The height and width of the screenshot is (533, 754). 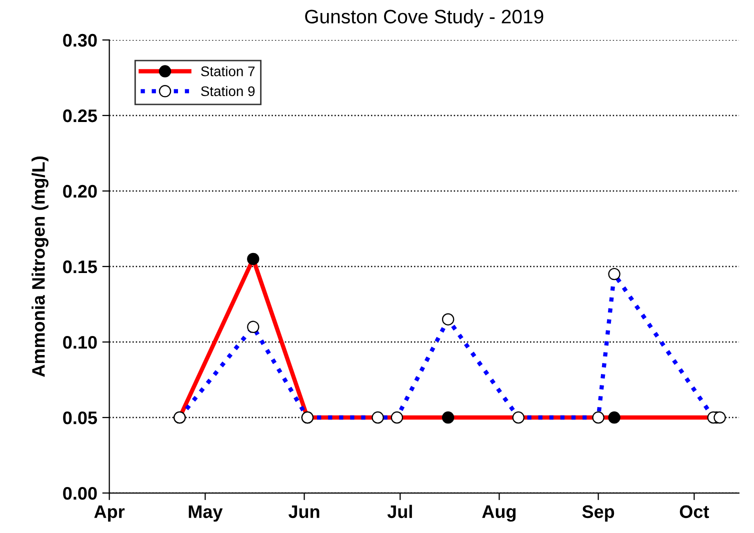 What do you see at coordinates (399, 511) in the screenshot?
I see `x-tick-label: Jul` at bounding box center [399, 511].